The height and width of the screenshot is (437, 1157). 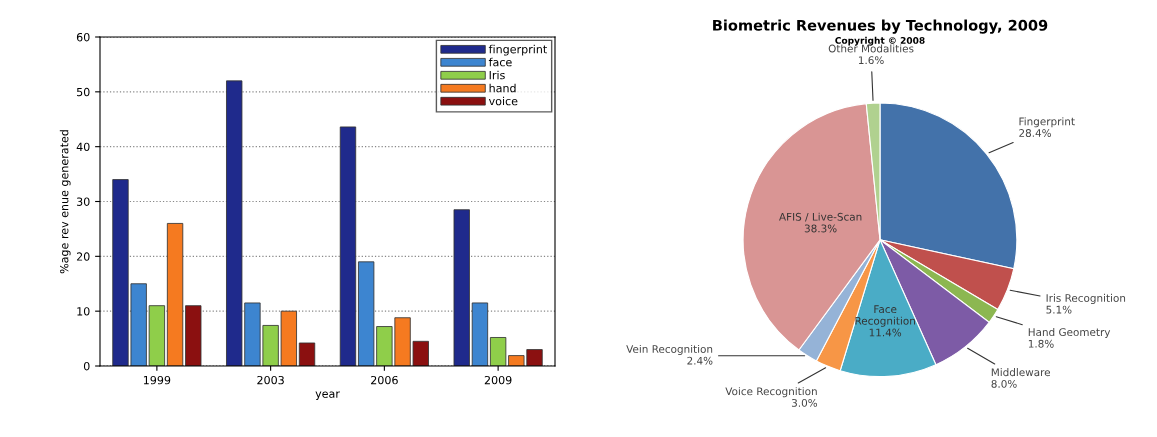 What do you see at coordinates (270, 380) in the screenshot?
I see `x-tick-label: 2003` at bounding box center [270, 380].